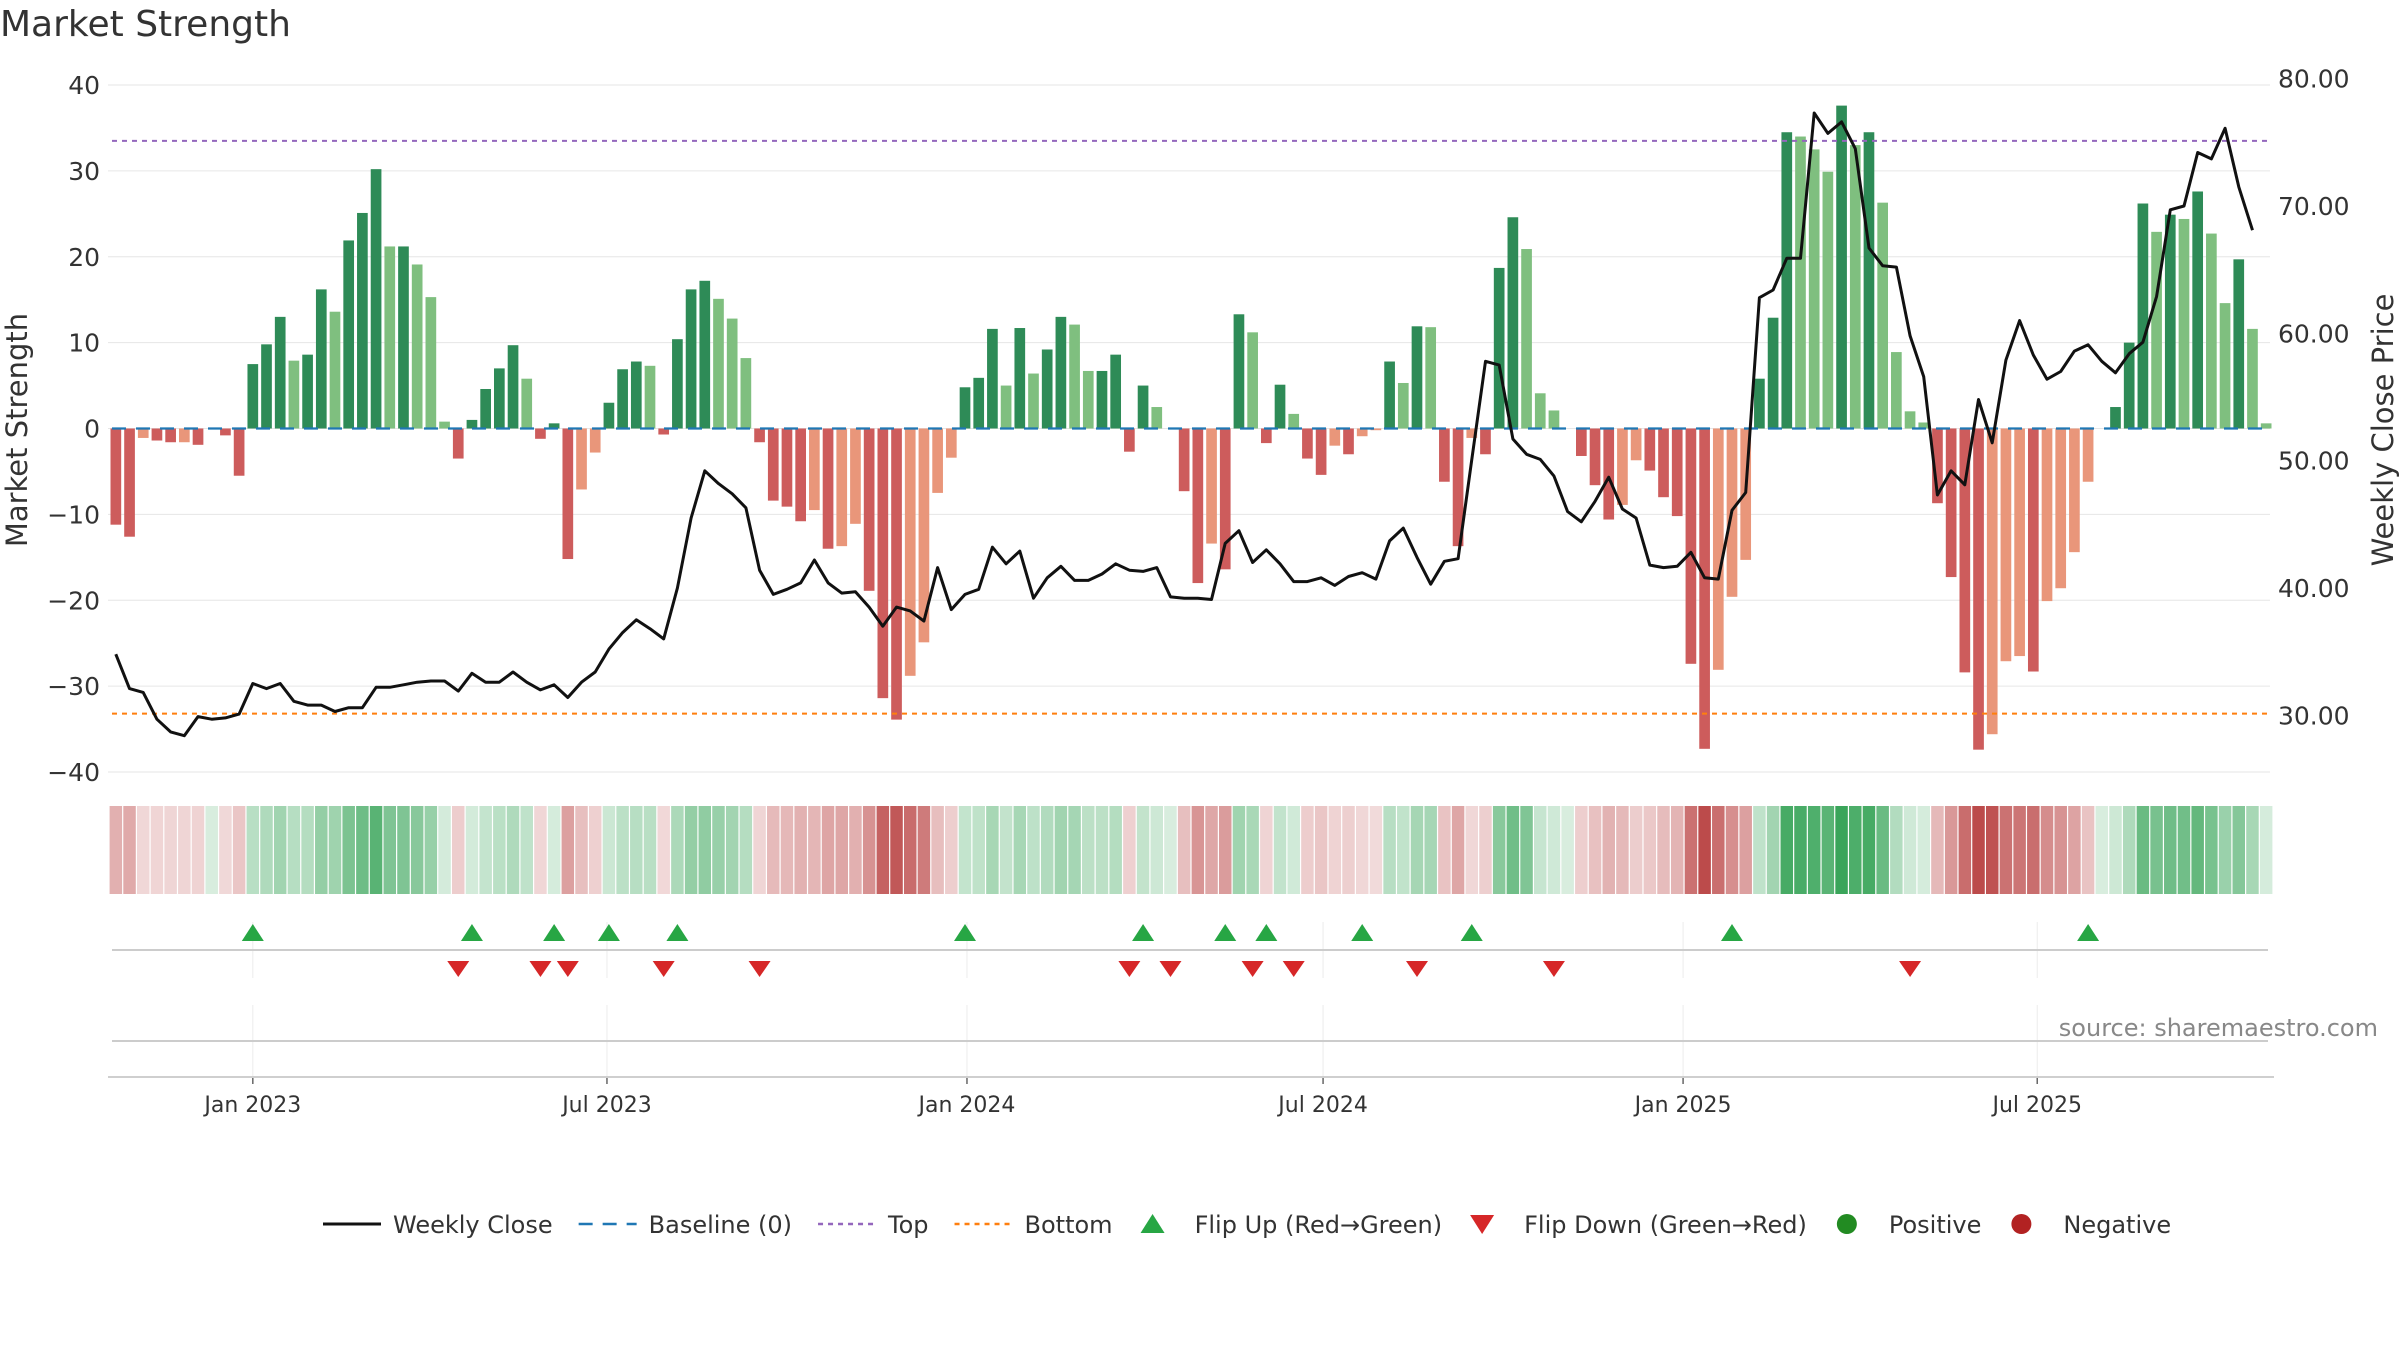  What do you see at coordinates (84, 257) in the screenshot?
I see `y-tick-label: 20` at bounding box center [84, 257].